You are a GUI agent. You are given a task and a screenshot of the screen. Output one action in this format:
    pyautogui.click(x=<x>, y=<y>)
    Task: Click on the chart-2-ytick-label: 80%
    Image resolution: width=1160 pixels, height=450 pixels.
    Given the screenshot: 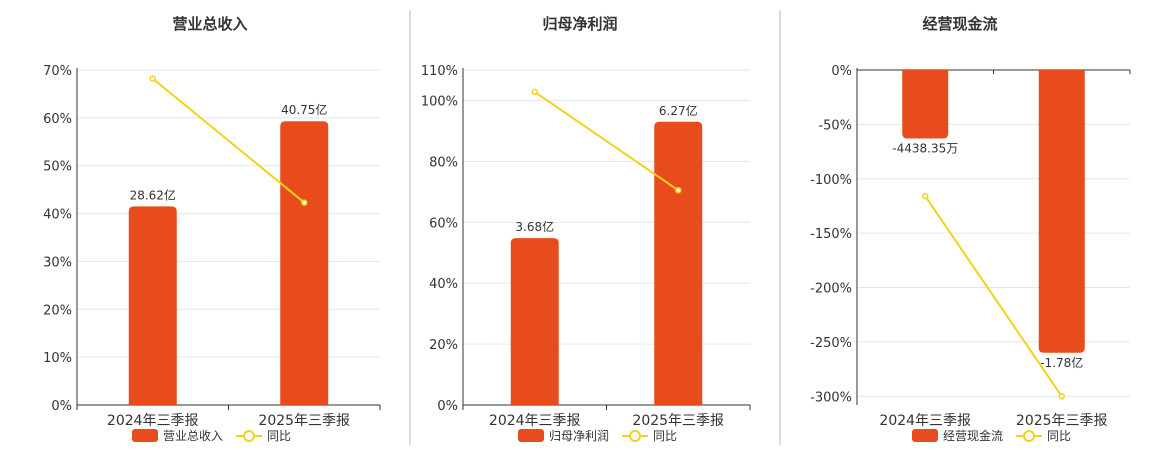 What is the action you would take?
    pyautogui.click(x=443, y=162)
    